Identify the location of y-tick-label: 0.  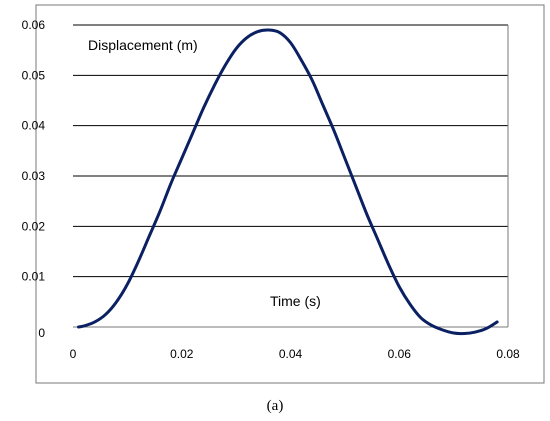
(41, 333).